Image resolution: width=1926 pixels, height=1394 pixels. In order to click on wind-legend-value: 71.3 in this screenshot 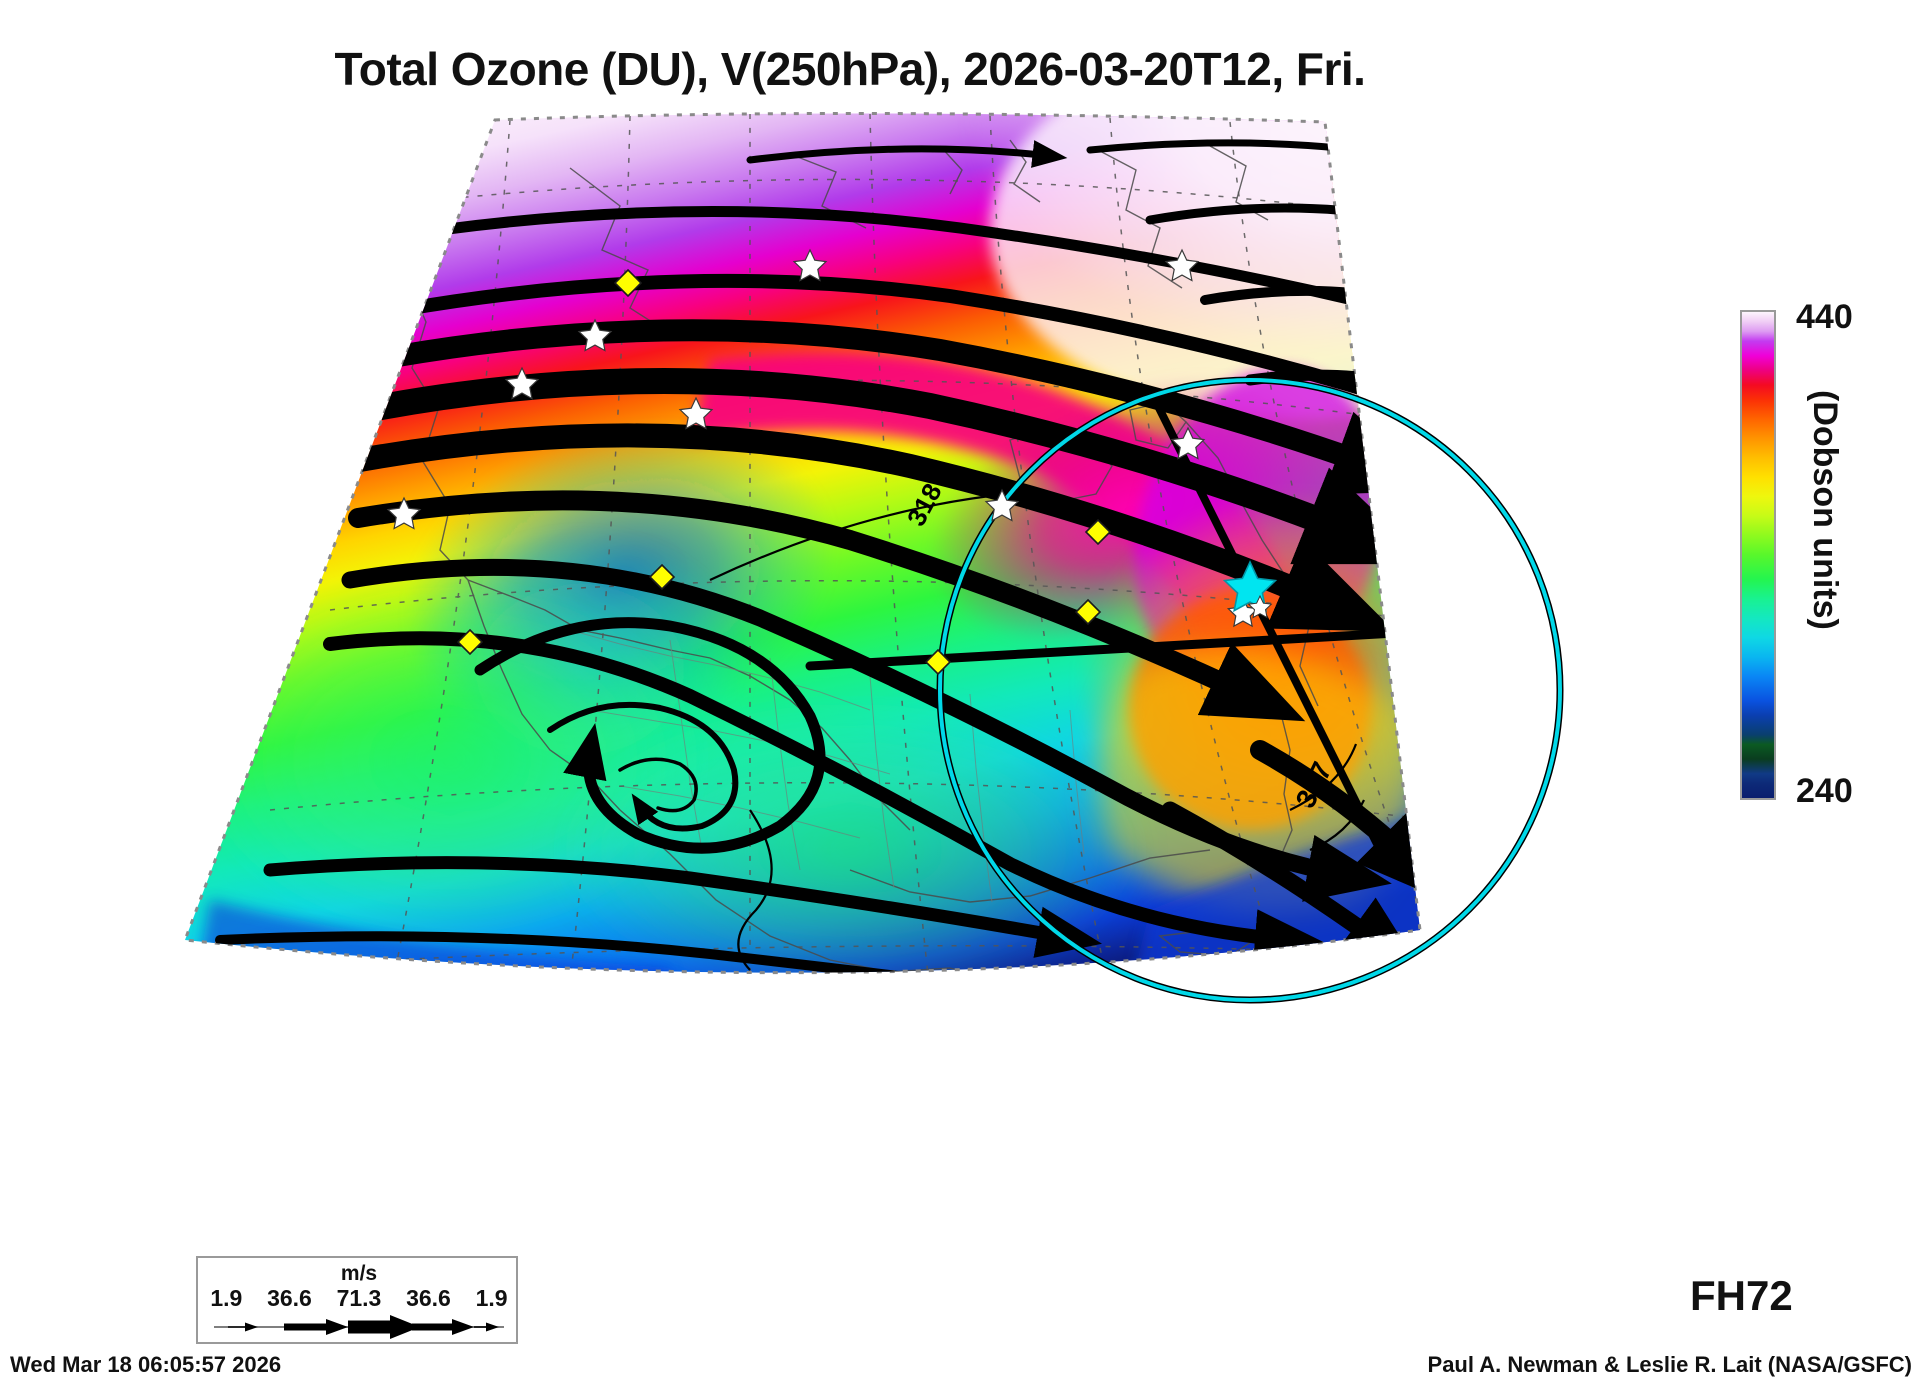, I will do `click(359, 1298)`.